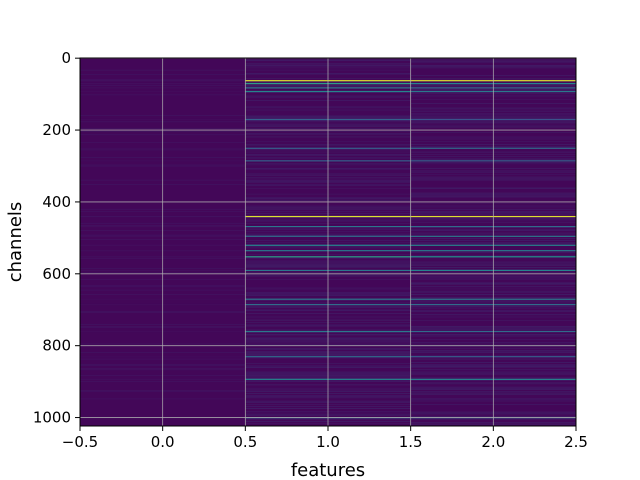 The image size is (640, 480). Describe the element at coordinates (328, 470) in the screenshot. I see `x-axis-label: features` at that location.